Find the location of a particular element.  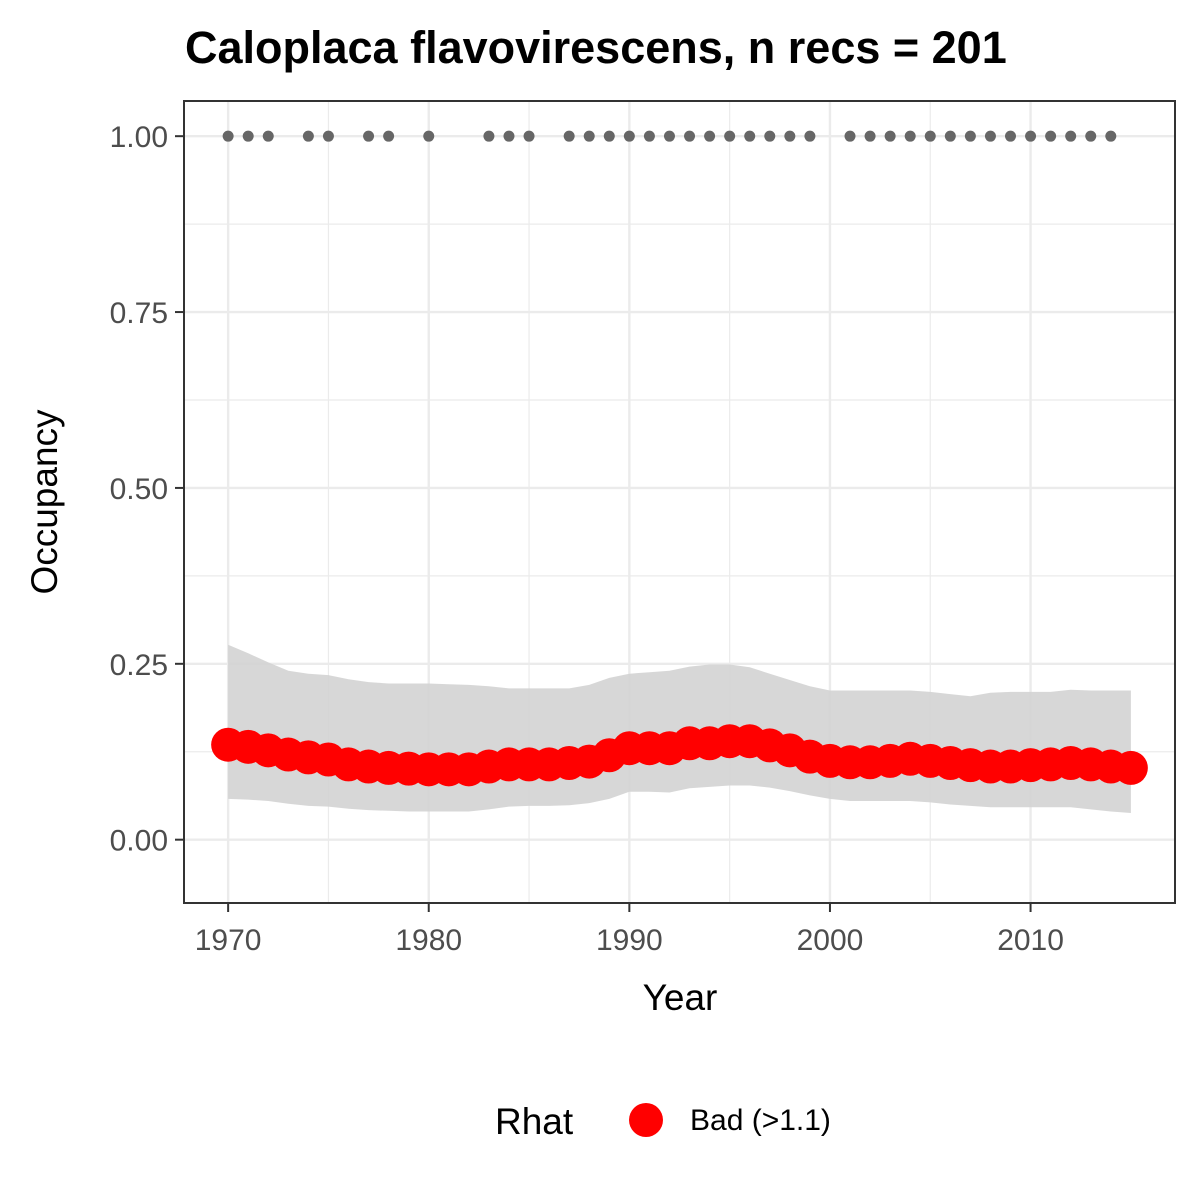

legend-key-bad is located at coordinates (646, 1120).